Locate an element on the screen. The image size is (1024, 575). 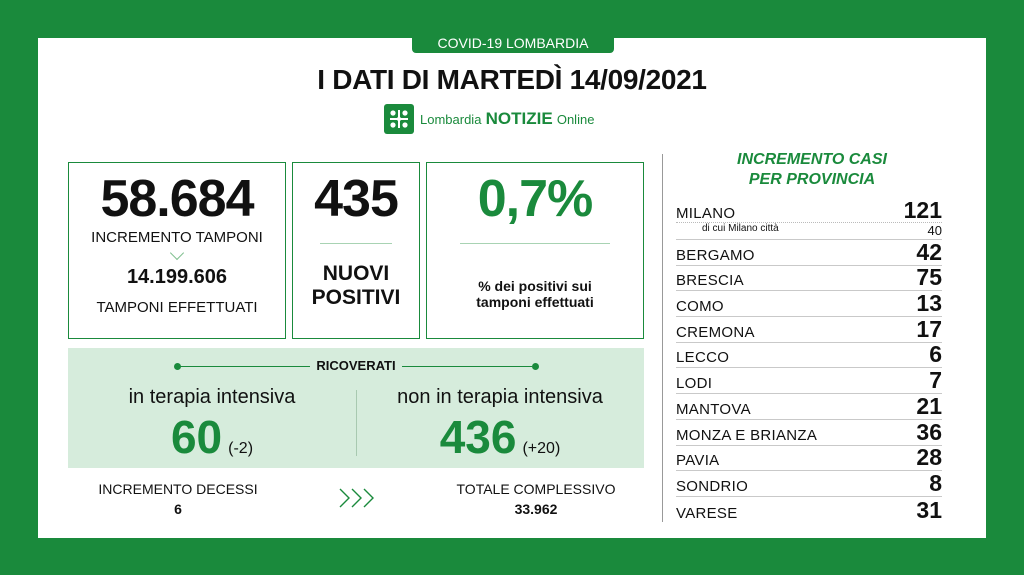
list-item: MONZA E BRIANZA 36 is located at coordinates (809, 433).